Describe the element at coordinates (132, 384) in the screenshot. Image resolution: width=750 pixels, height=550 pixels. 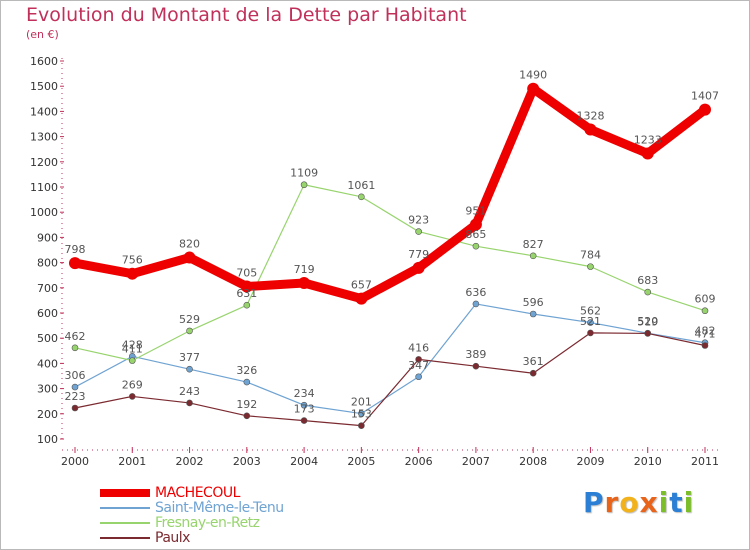
I see `data-label: 269` at that location.